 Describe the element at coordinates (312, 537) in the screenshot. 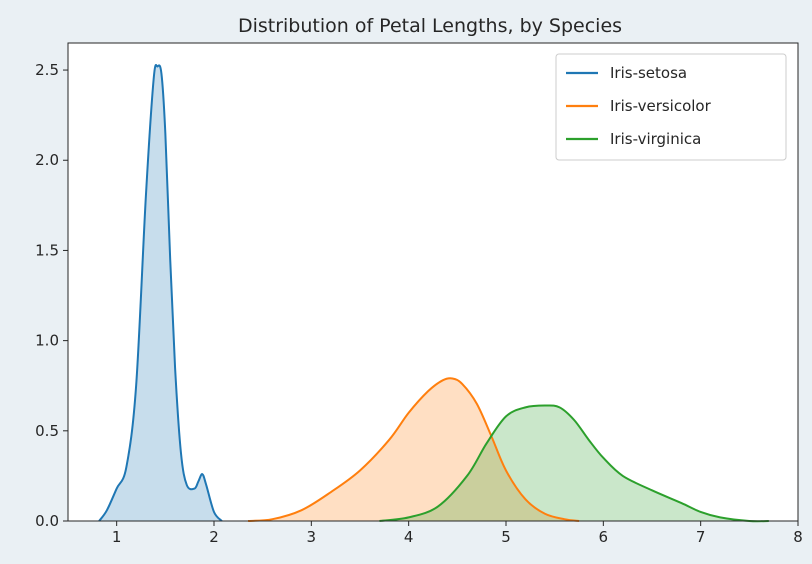

I see `x-tick-label: 3` at that location.